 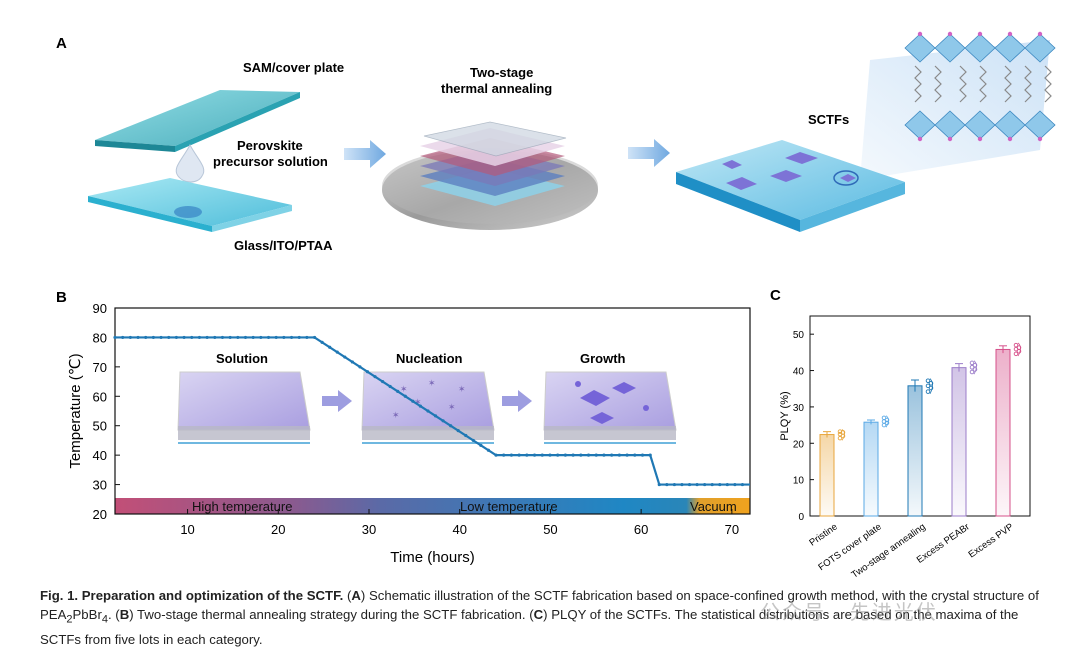 I want to click on inset-label-solution: Solution, so click(x=242, y=358).